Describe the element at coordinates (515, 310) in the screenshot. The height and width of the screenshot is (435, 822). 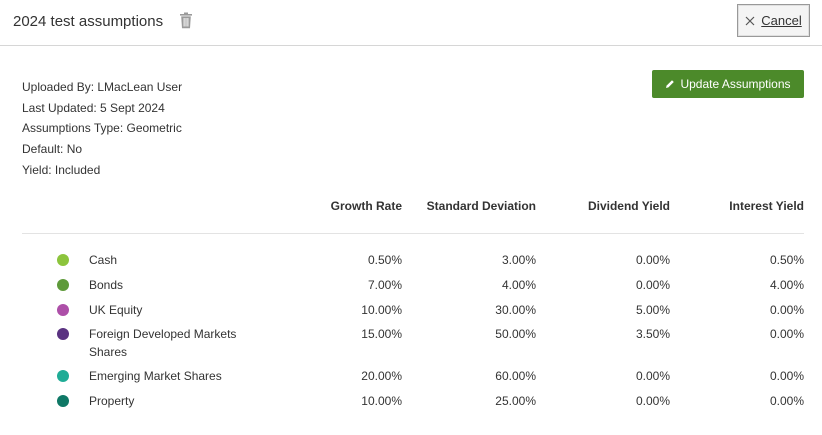
I see `standard-deviation-cell: 30.00%` at that location.